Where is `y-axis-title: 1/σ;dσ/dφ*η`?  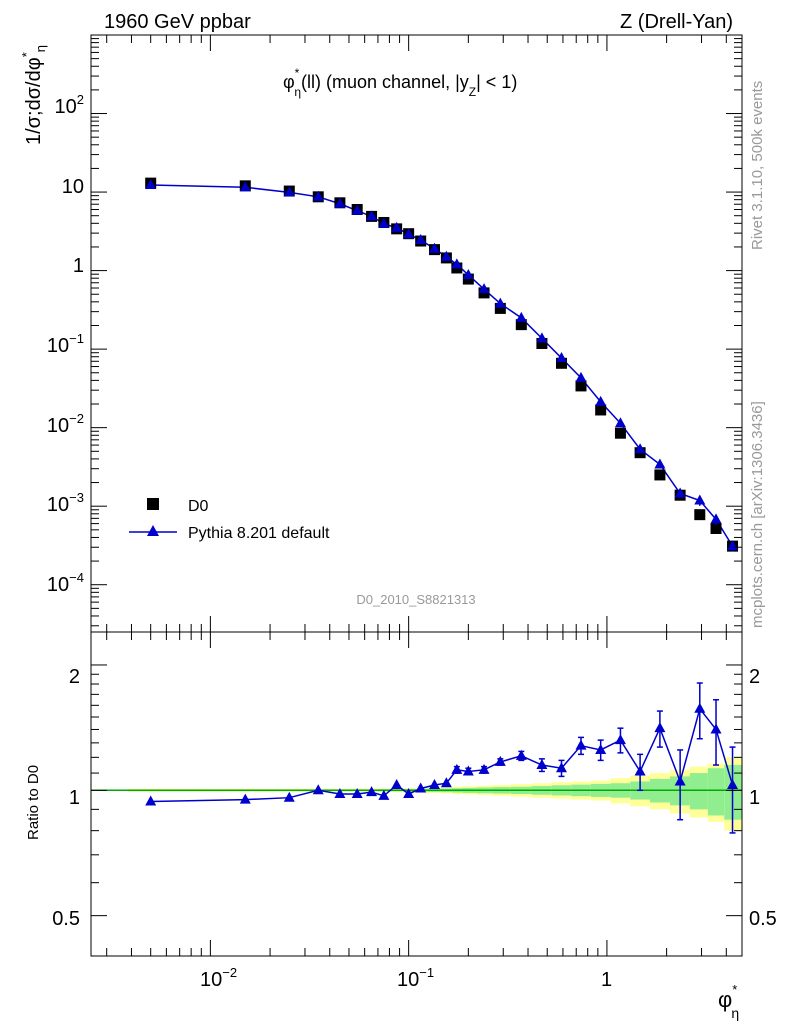
y-axis-title: 1/σ;dσ/dφ*η is located at coordinates (33, 95).